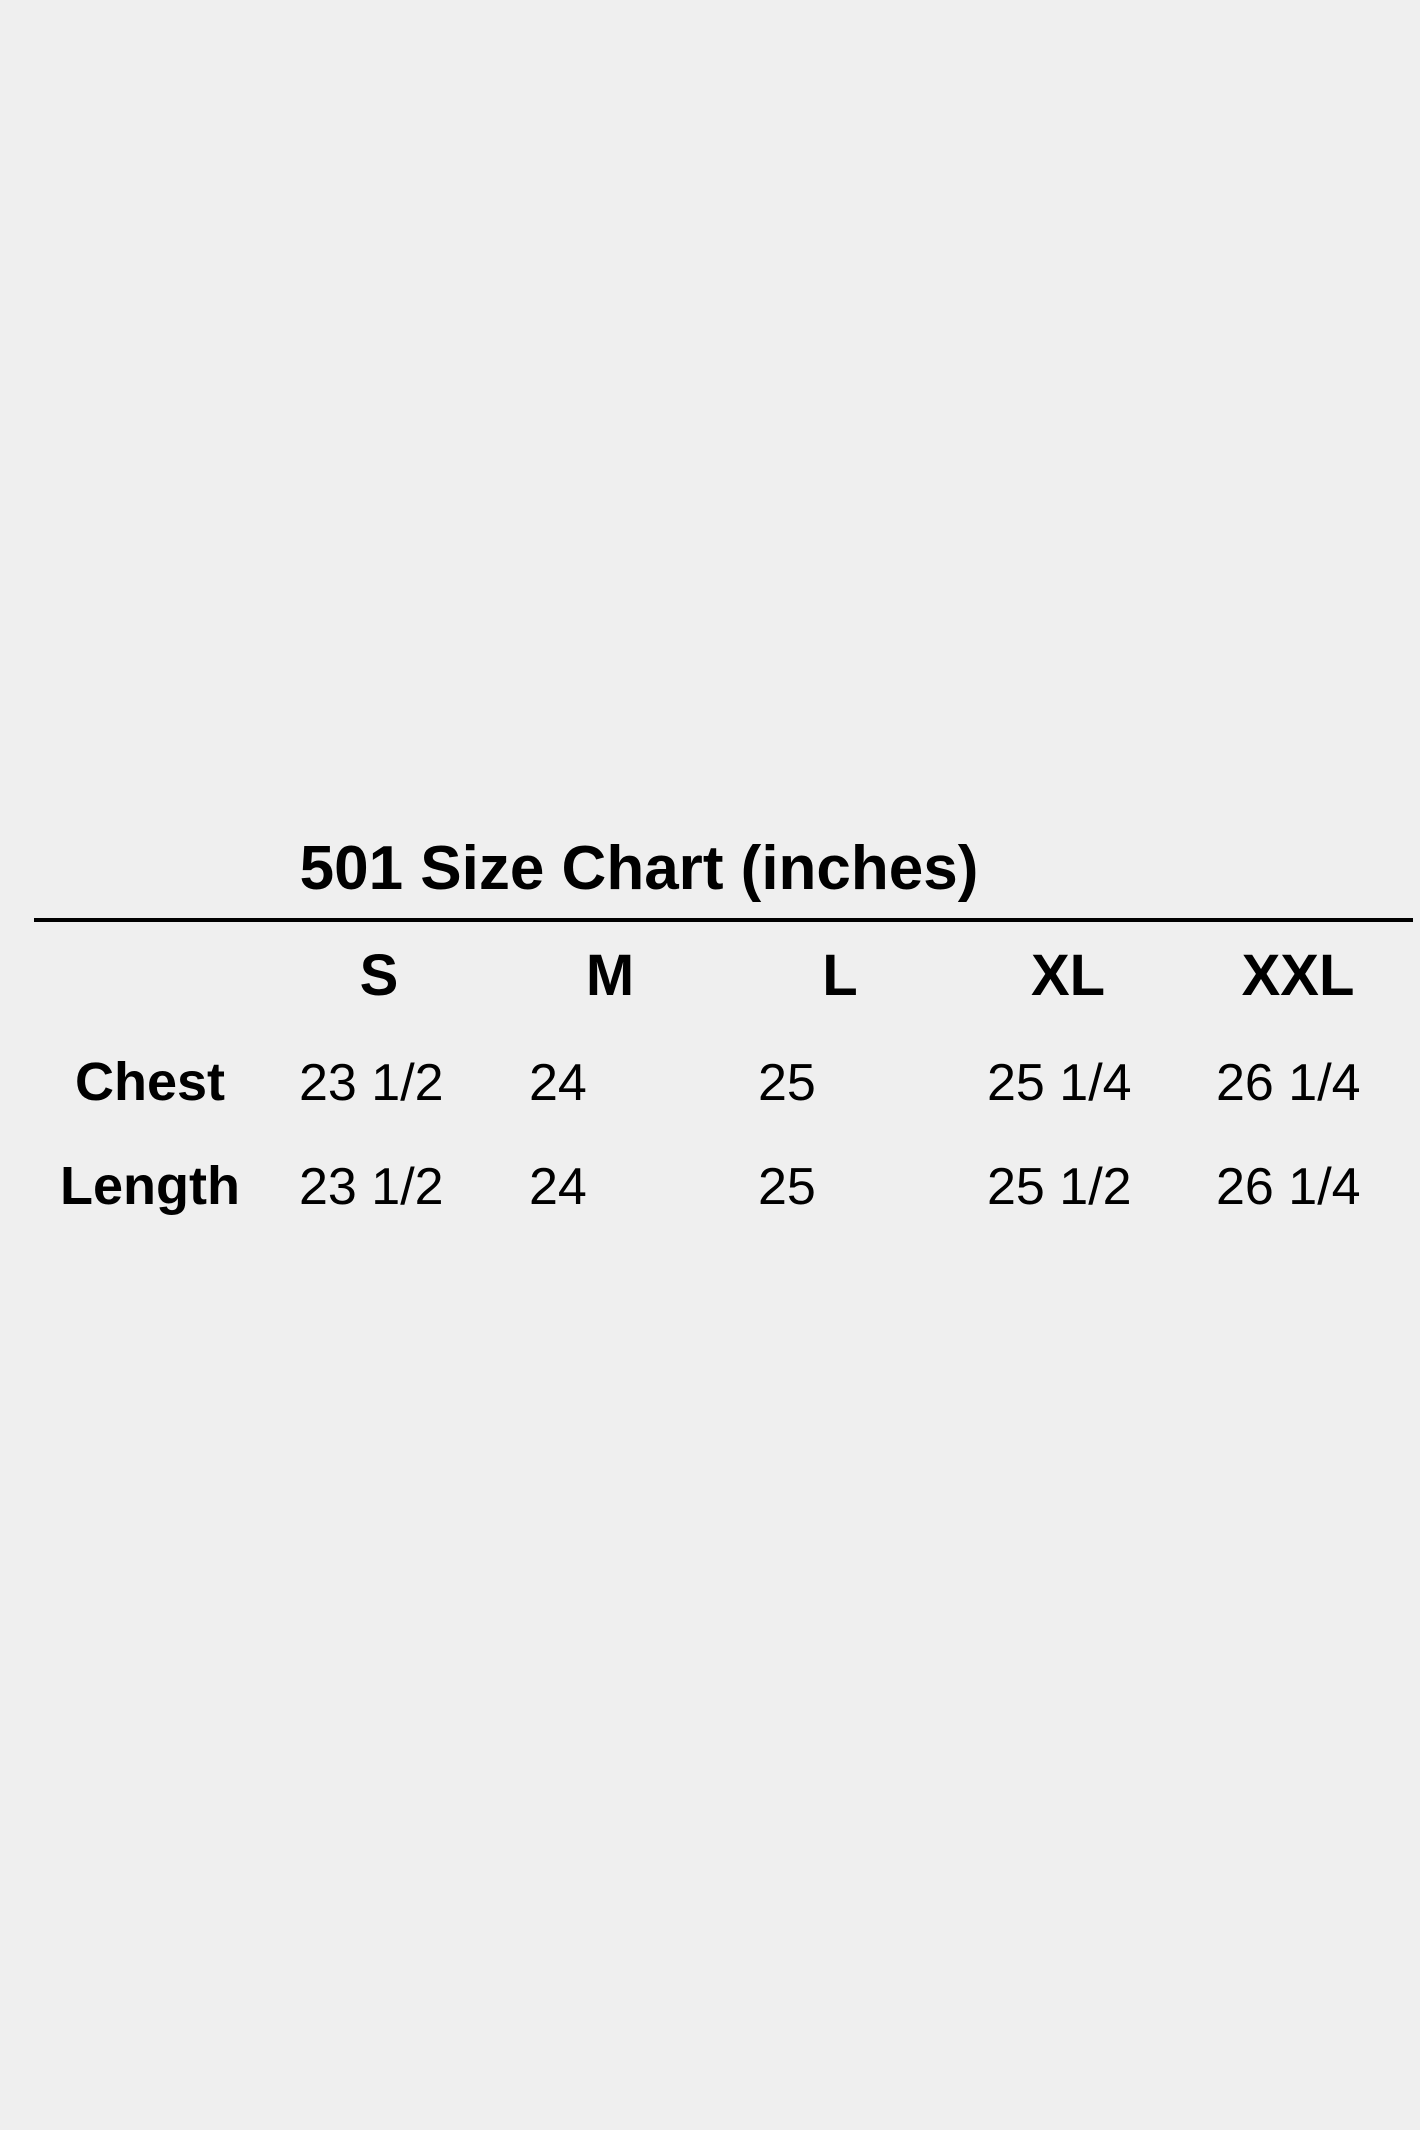  Describe the element at coordinates (150, 1186) in the screenshot. I see `row-label: Length` at that location.